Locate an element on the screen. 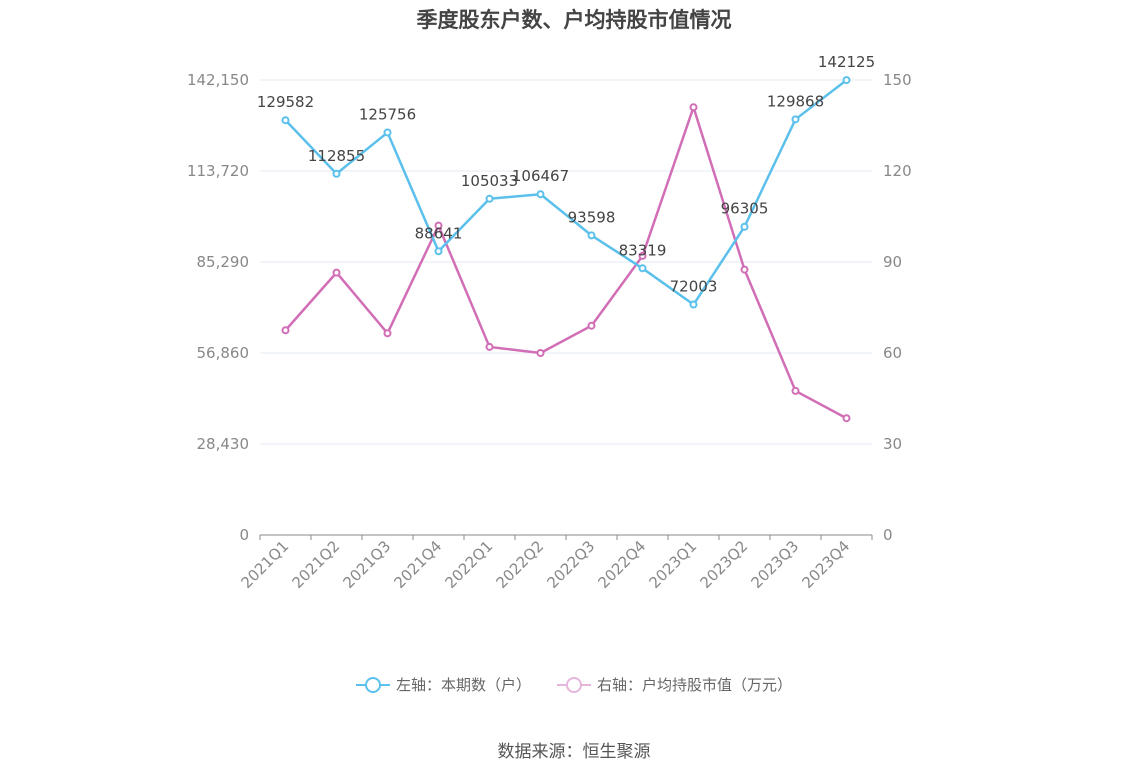  x-axis-tick-label: 2022Q3 is located at coordinates (571, 564).